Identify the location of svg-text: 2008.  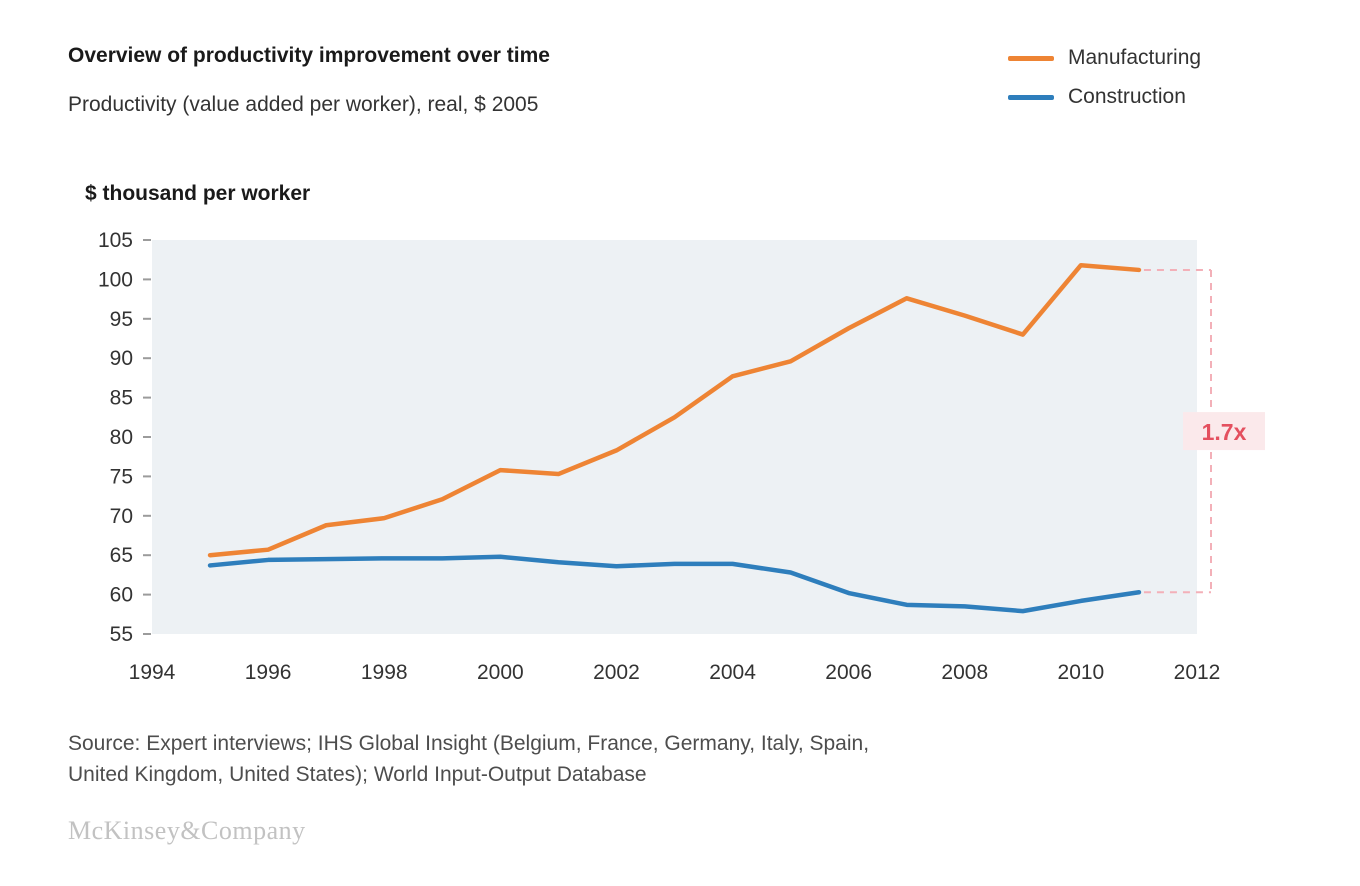
(964, 672).